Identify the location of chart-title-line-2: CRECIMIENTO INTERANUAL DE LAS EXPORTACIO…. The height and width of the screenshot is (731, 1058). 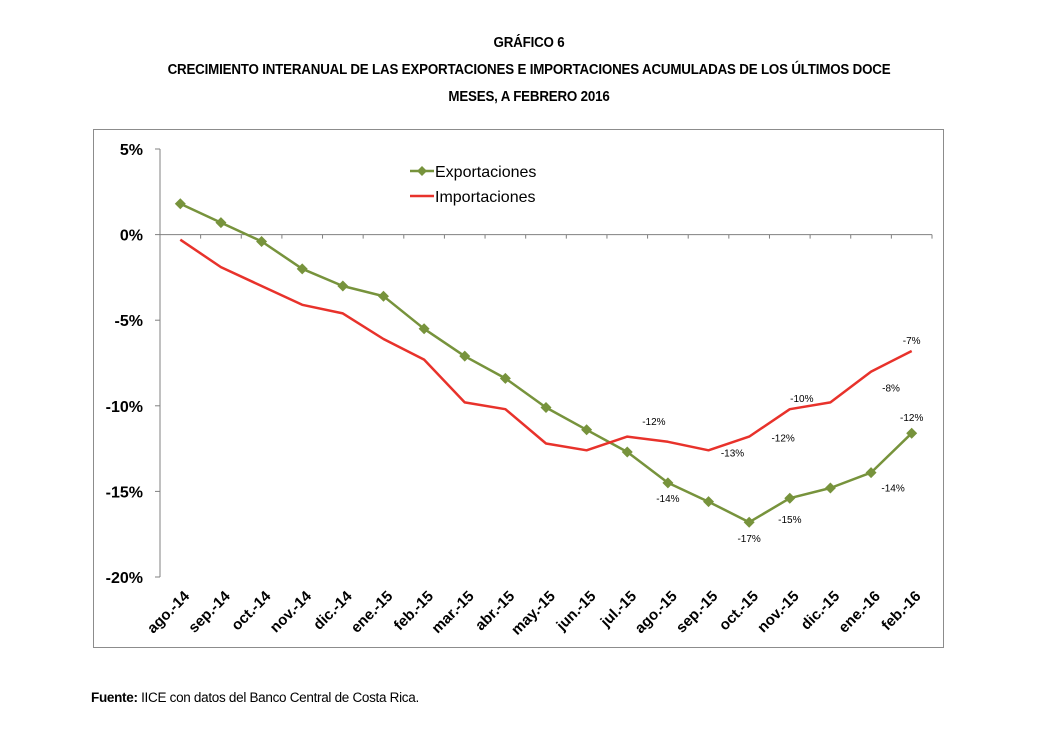
(529, 70).